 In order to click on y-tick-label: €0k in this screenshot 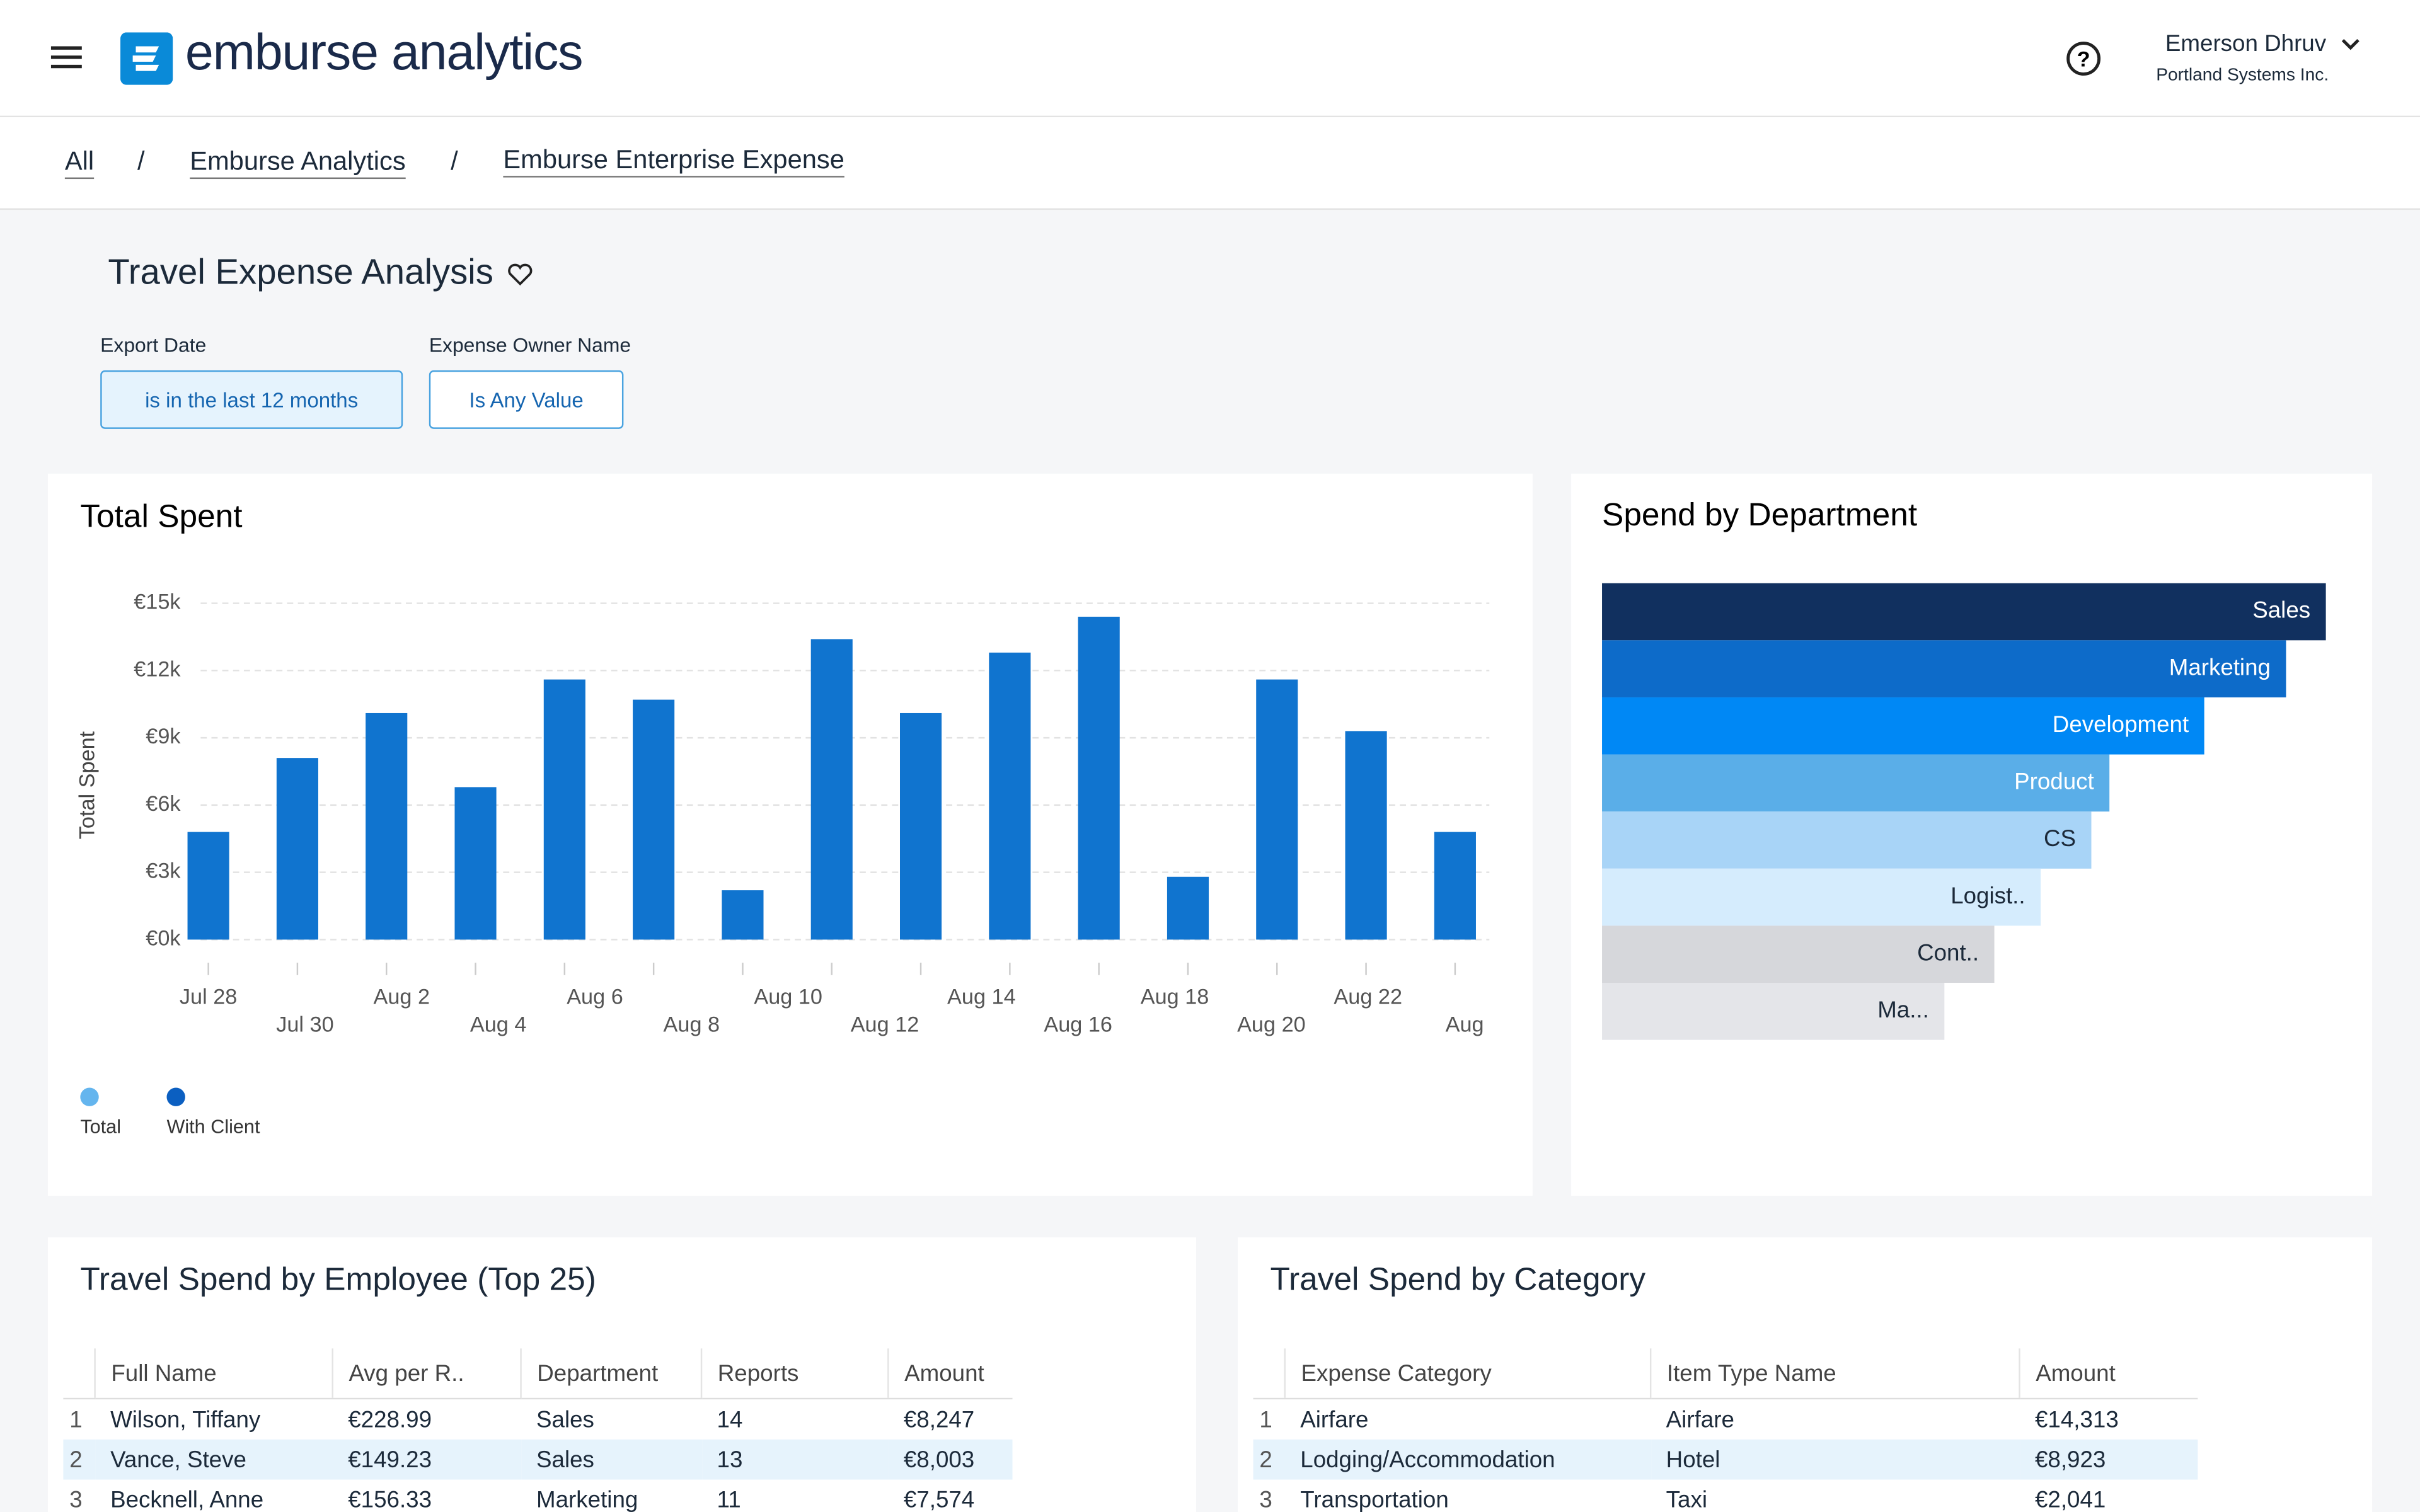, I will do `click(164, 938)`.